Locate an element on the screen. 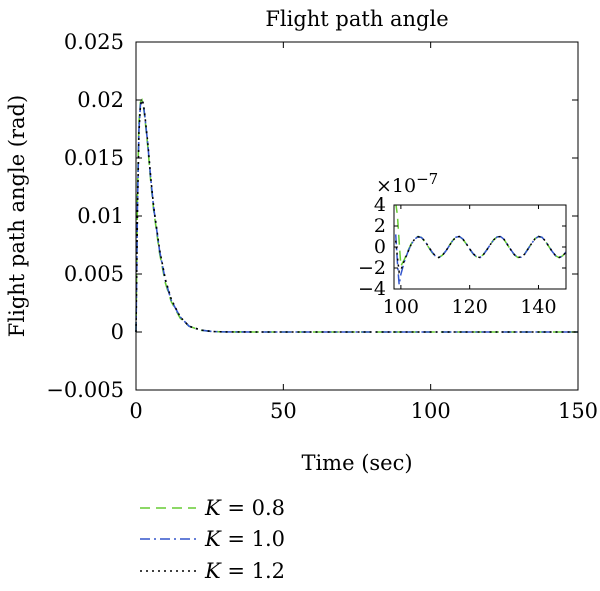 This screenshot has height=591, width=600. x-tick-label: 0 is located at coordinates (135, 411).